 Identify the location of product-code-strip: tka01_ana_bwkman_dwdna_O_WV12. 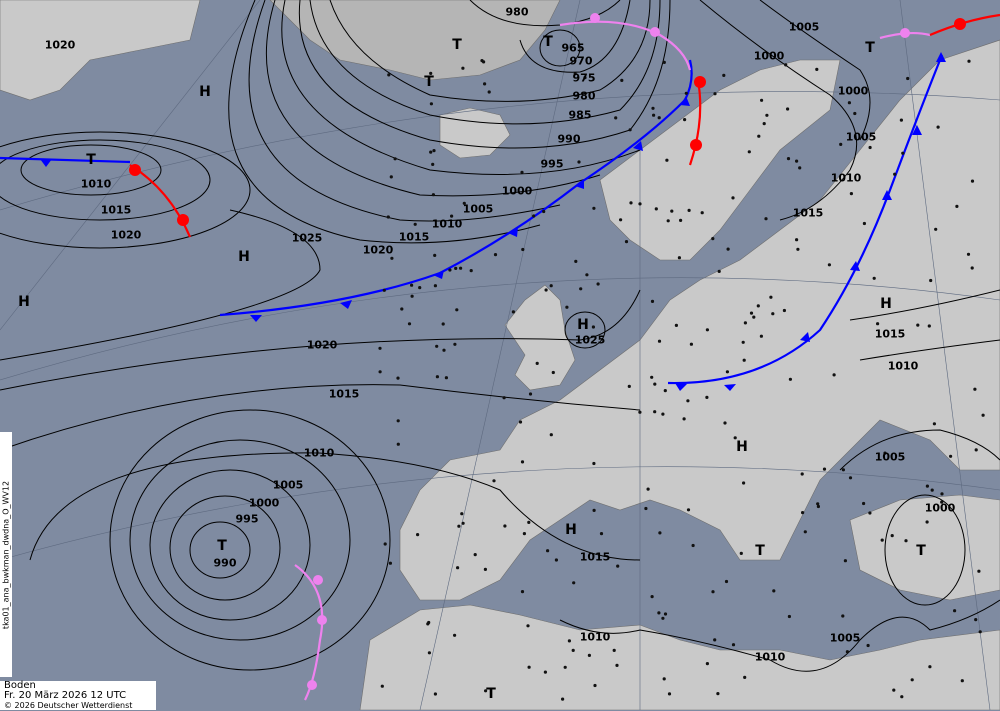
(6, 554).